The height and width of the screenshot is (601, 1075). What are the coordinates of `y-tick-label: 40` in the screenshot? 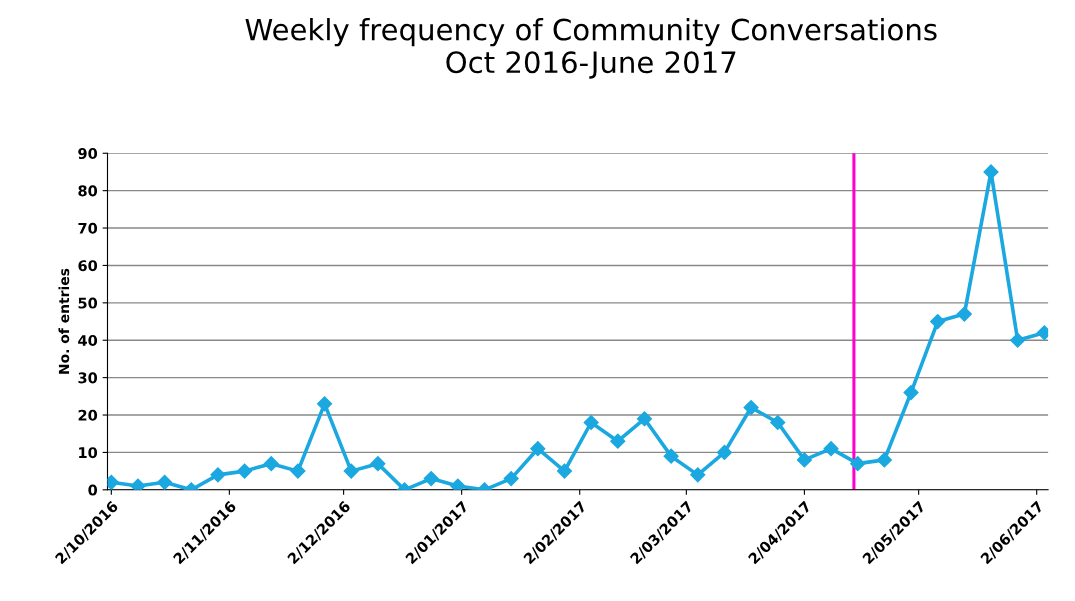 It's located at (88, 340).